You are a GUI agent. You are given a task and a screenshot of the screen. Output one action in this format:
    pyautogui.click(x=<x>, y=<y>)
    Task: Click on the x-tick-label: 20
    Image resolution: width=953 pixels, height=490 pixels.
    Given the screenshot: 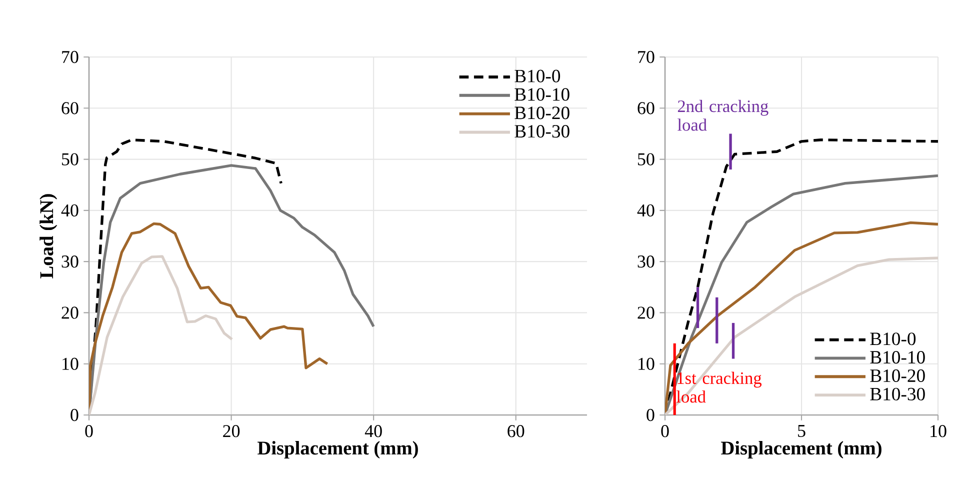 What is the action you would take?
    pyautogui.click(x=231, y=431)
    